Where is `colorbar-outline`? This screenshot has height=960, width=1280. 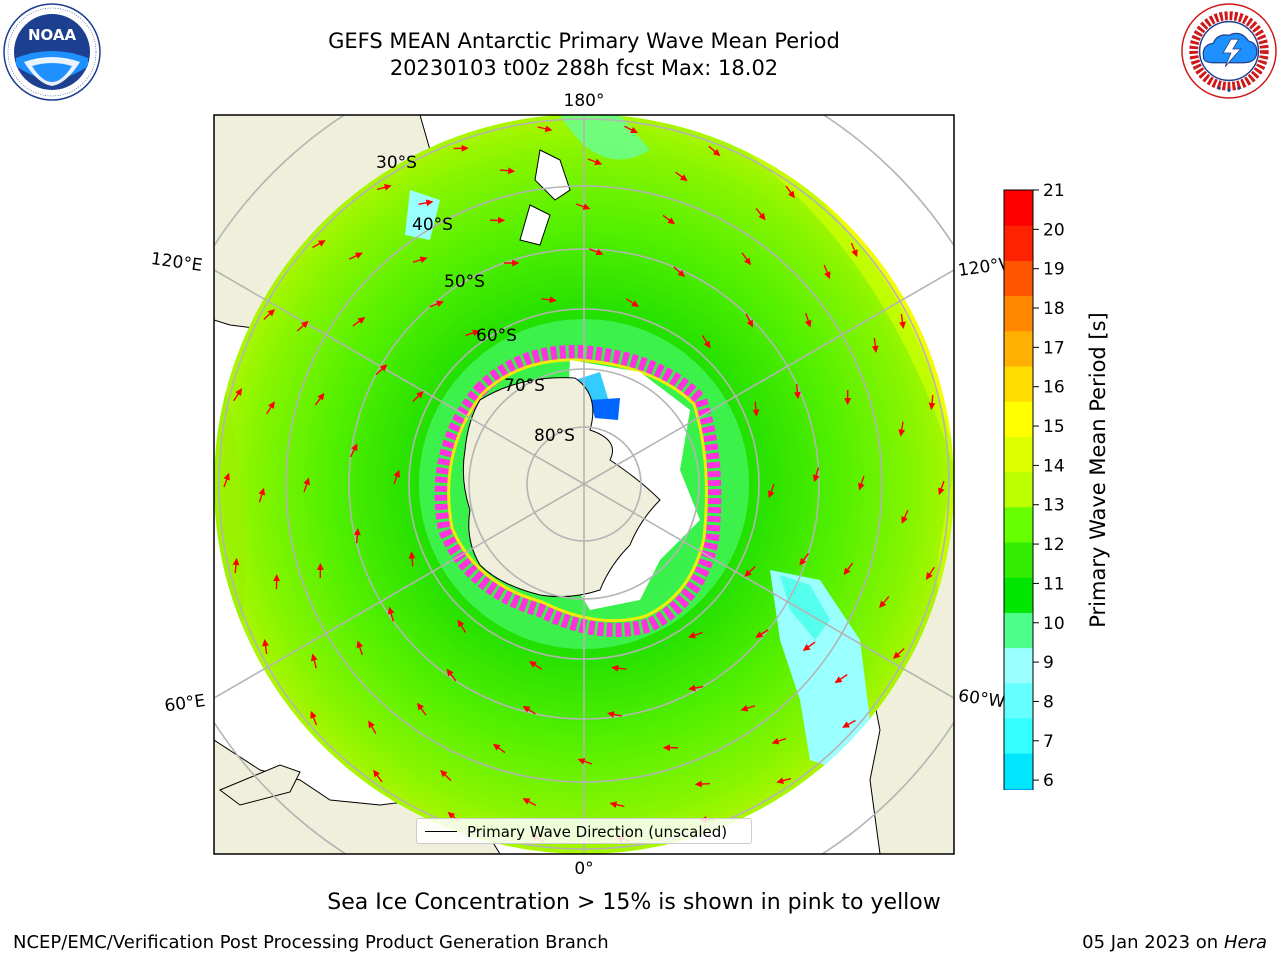
colorbar-outline is located at coordinates (1018, 489).